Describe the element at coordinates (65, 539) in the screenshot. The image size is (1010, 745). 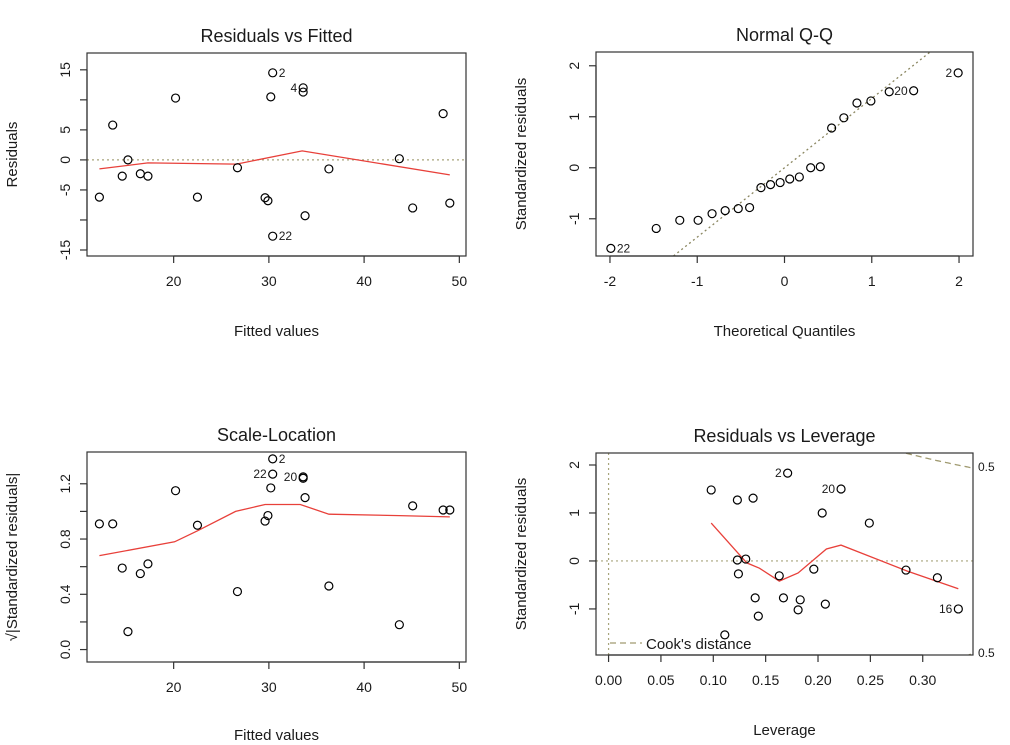
I see `y-tick-label: 0.8` at that location.